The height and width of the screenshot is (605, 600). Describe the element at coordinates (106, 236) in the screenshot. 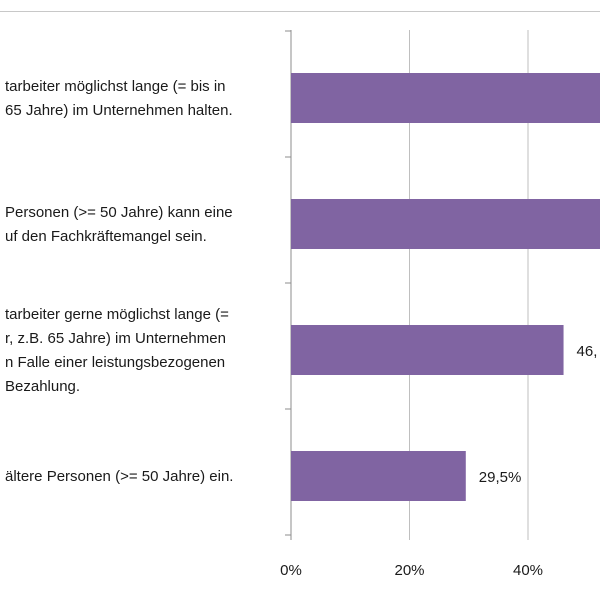

I see `category-label-2-line-2: uf den Fachkräftemangel sein.` at that location.